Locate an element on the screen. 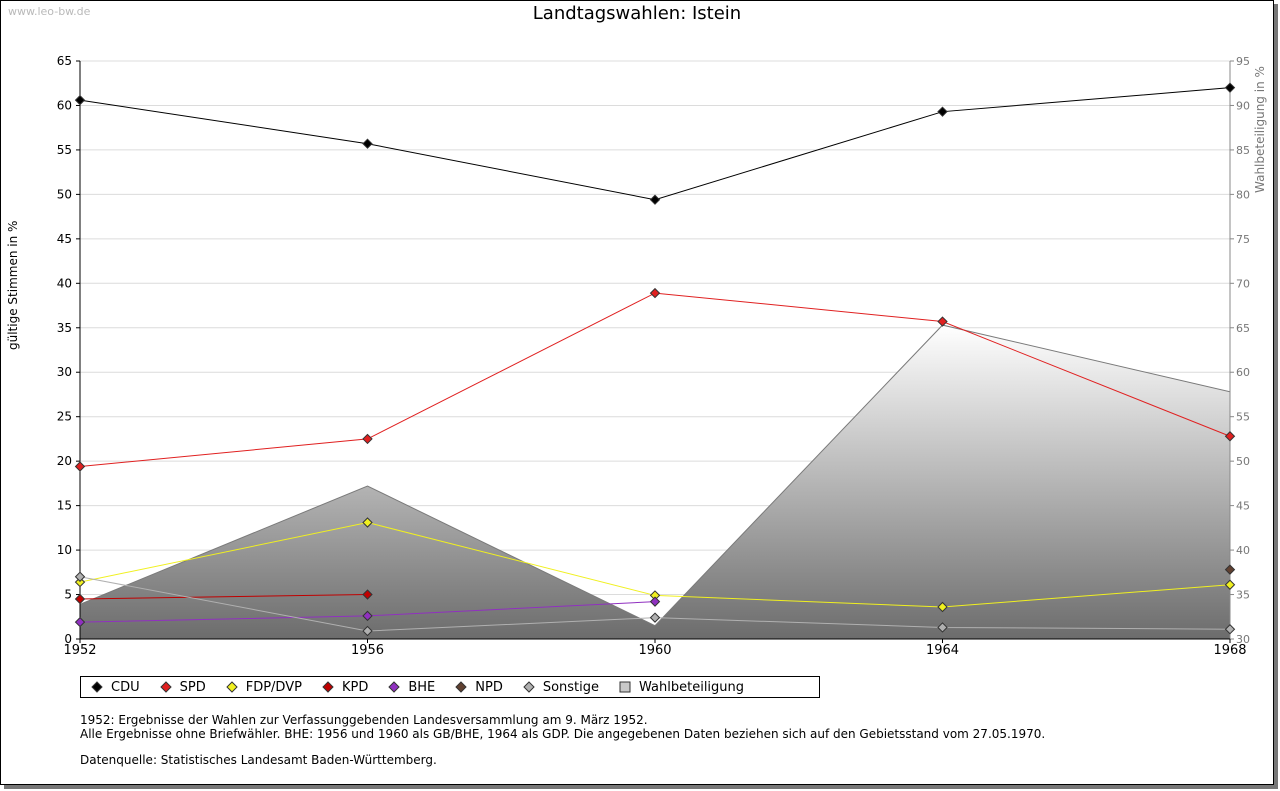  legend-item-spd: SPD is located at coordinates (182, 687).